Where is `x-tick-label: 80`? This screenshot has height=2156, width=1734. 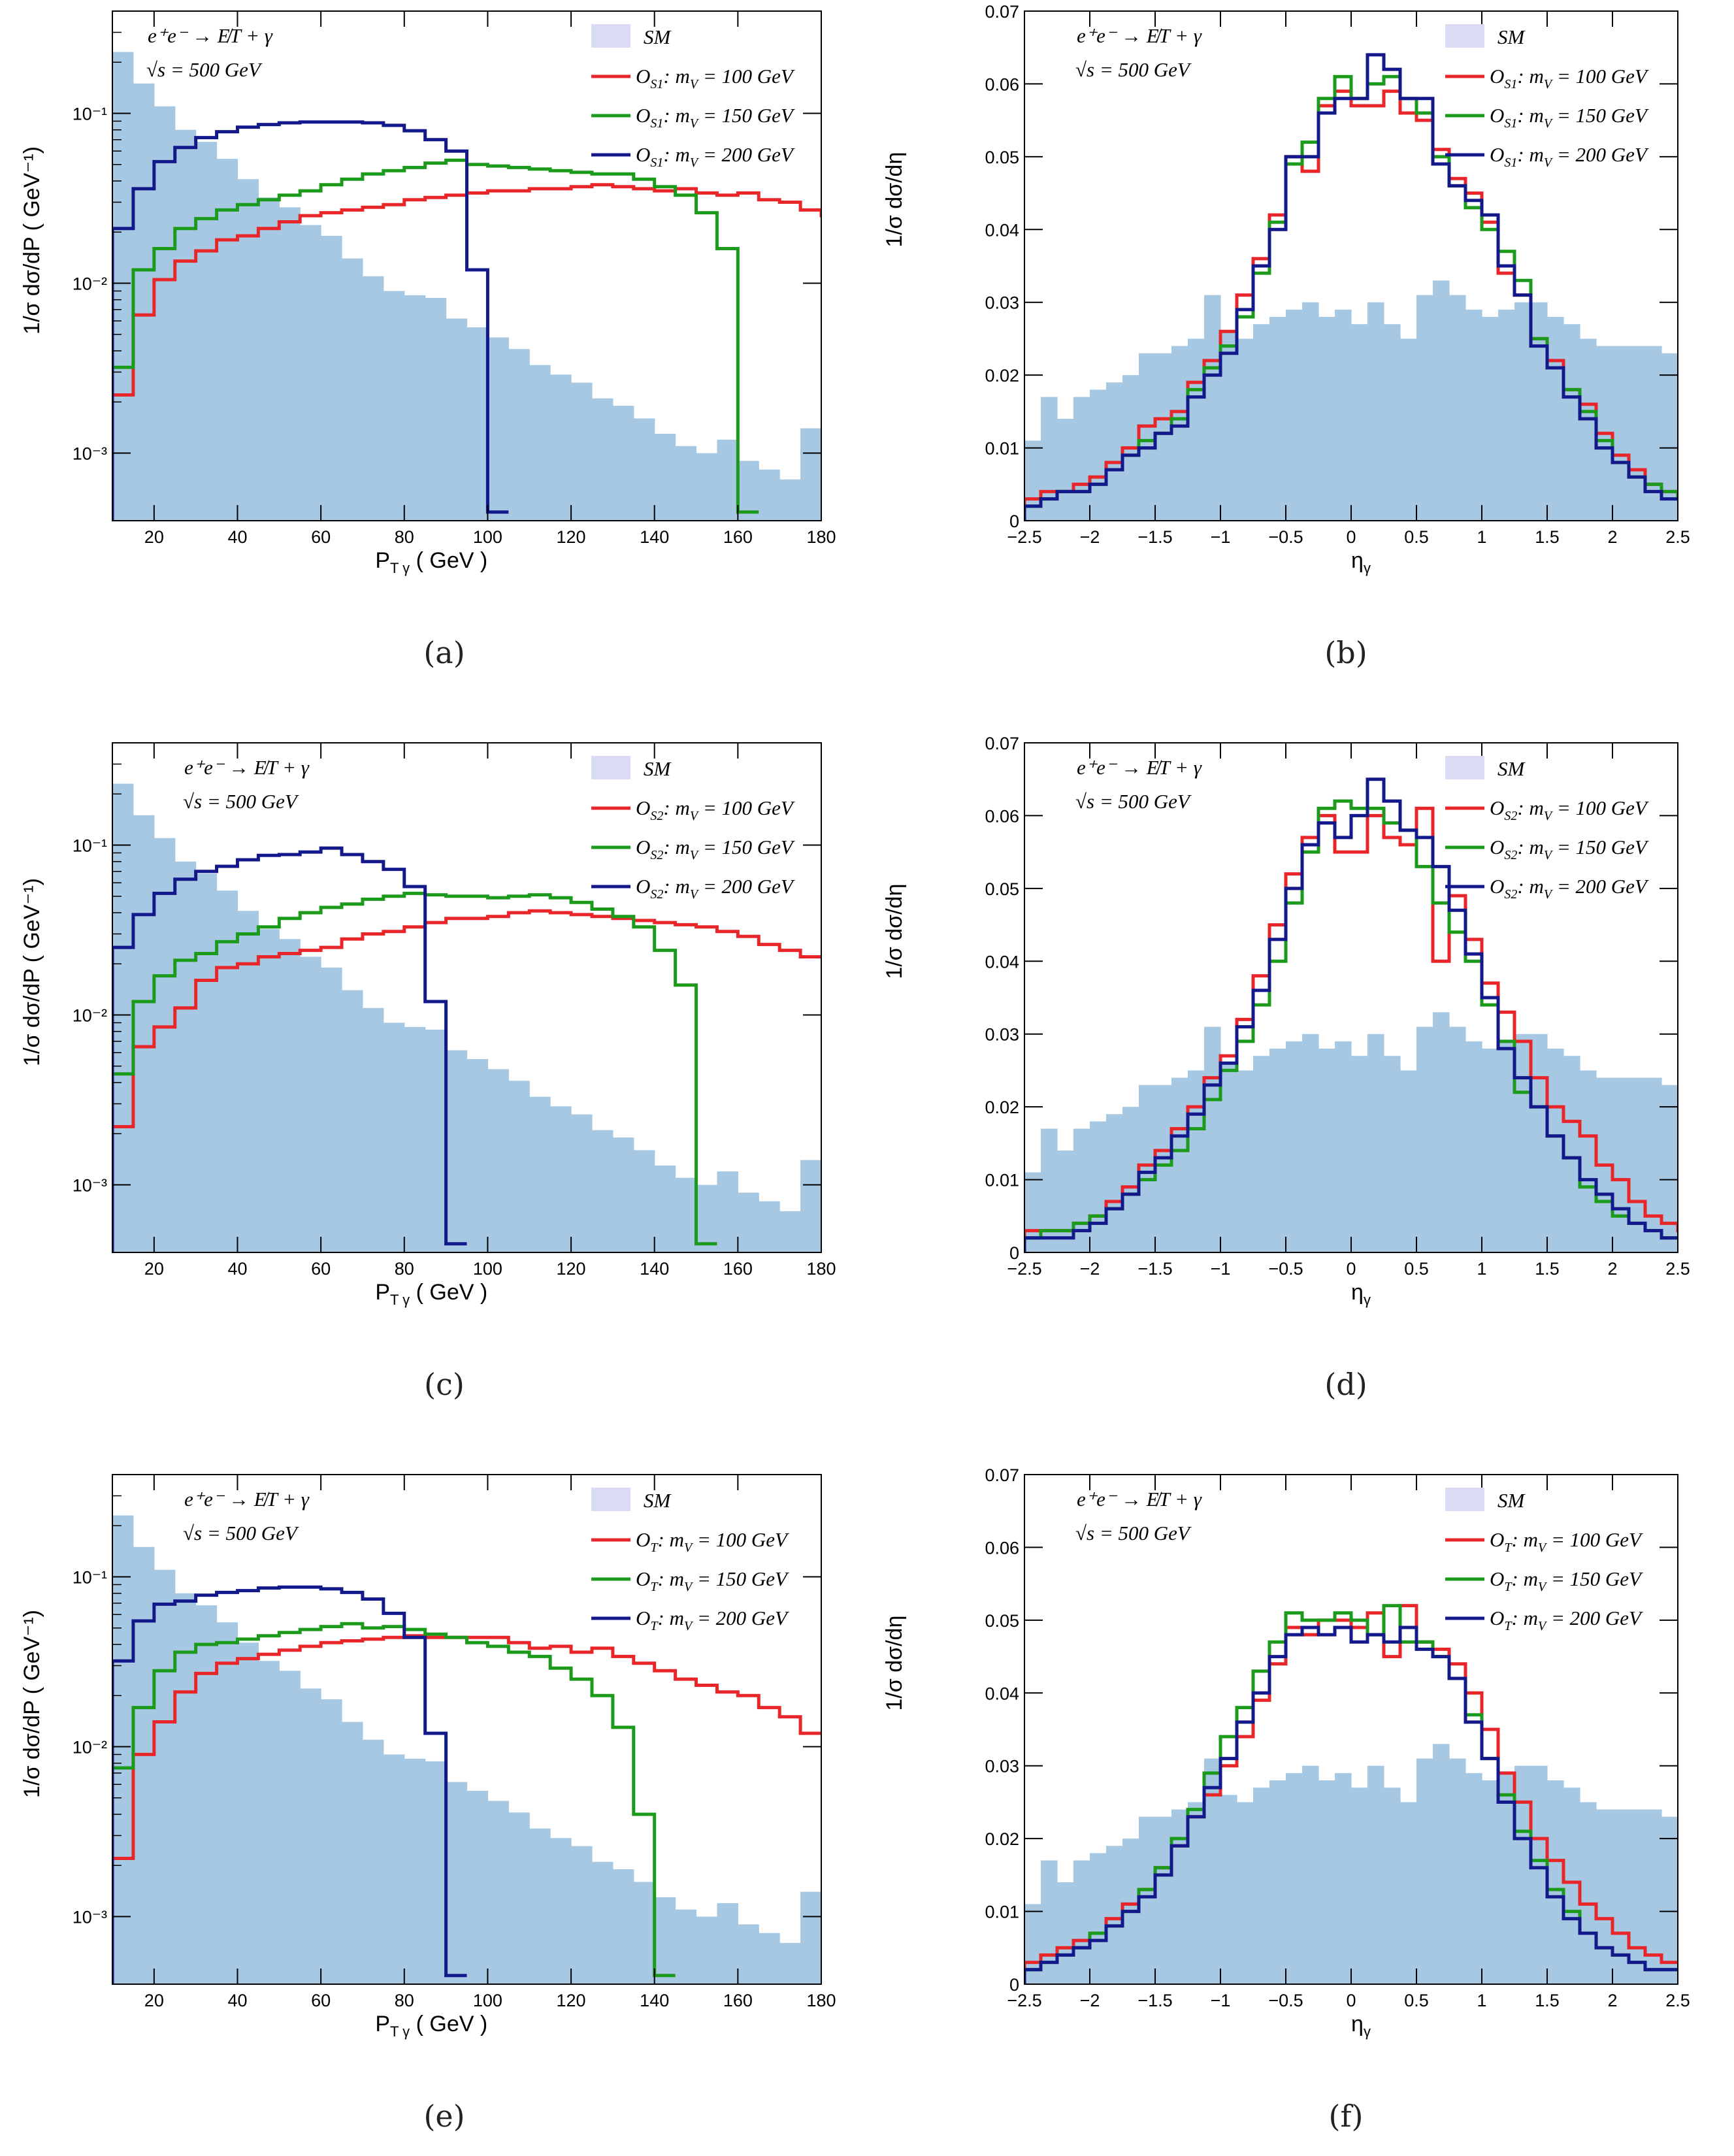
x-tick-label: 80 is located at coordinates (404, 2000).